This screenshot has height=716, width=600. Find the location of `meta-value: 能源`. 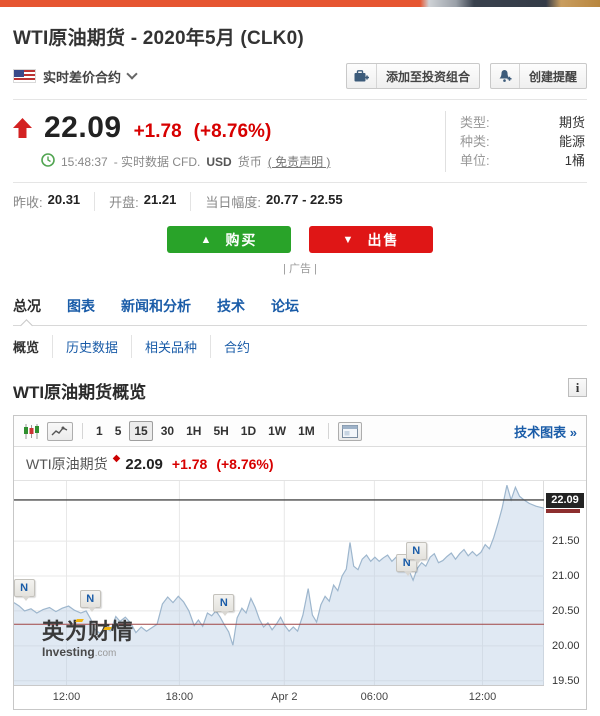

meta-value: 能源 is located at coordinates (571, 141).